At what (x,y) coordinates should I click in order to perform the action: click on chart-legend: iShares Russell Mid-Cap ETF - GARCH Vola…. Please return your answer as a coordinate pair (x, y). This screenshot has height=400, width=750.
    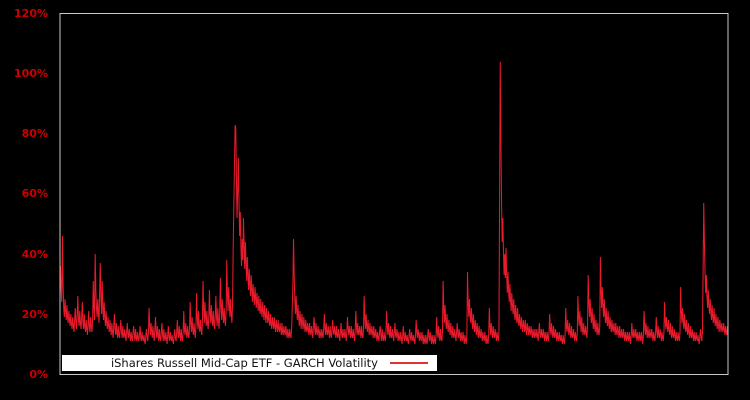
    Looking at the image, I should click on (249, 363).